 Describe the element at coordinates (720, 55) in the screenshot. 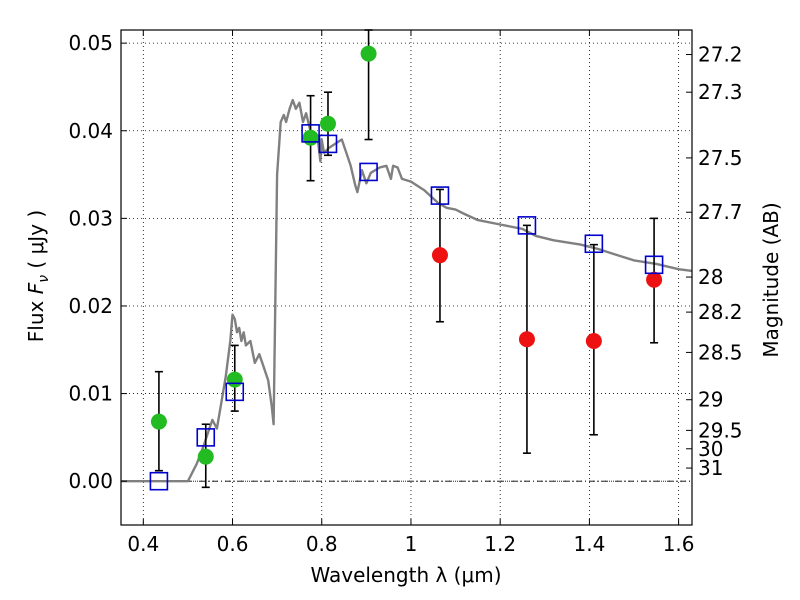

I see `mag-tick-label: 27.2` at that location.